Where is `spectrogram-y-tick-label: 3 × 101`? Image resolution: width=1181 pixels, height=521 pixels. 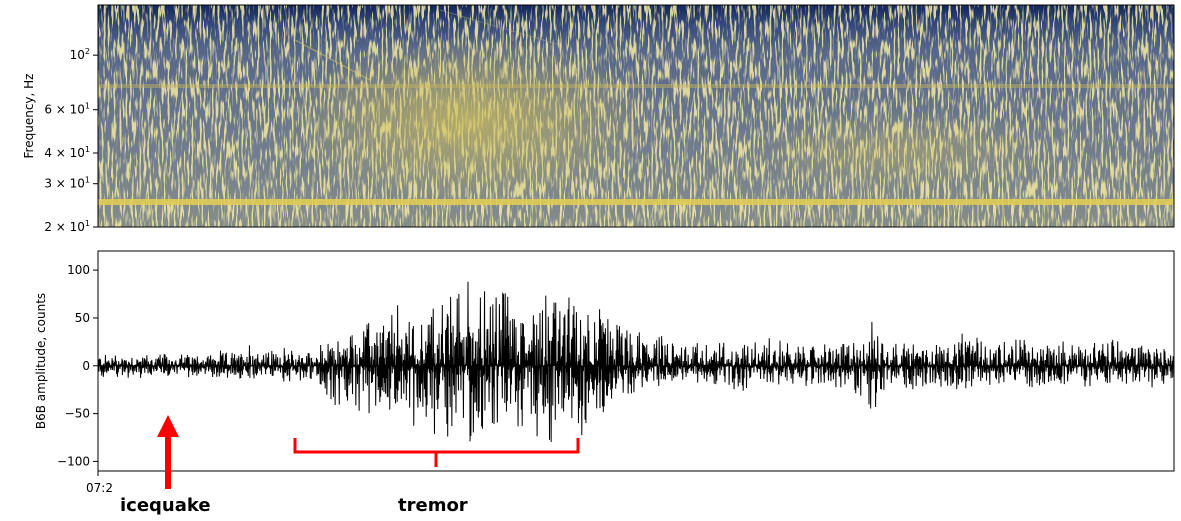 spectrogram-y-tick-label: 3 × 101 is located at coordinates (67, 183).